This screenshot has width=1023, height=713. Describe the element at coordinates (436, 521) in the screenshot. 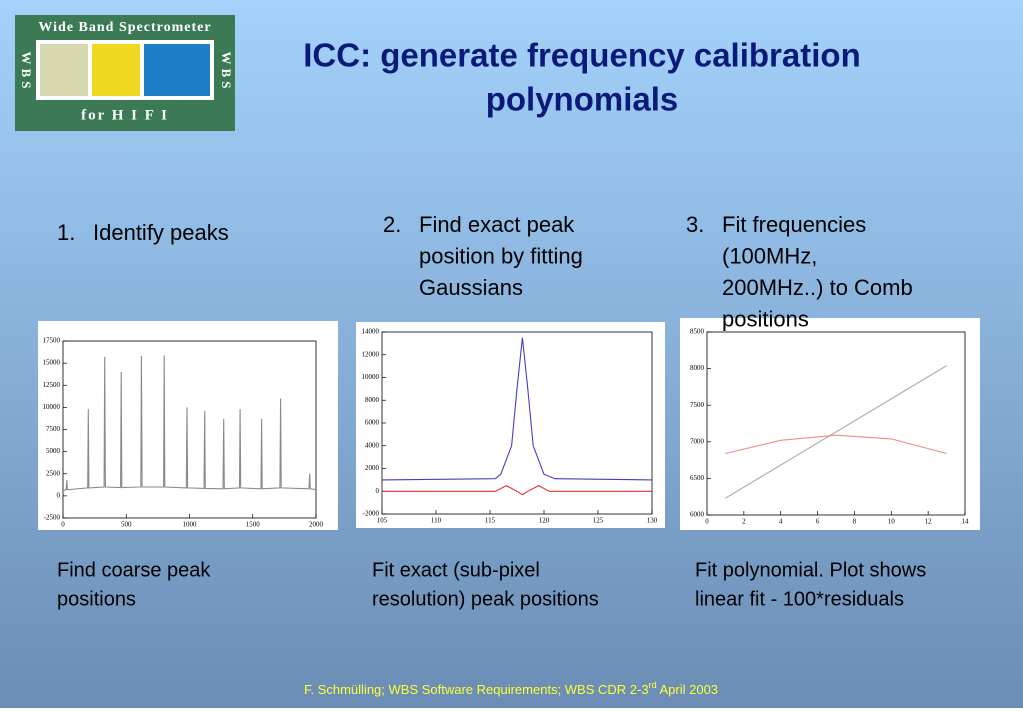

I see `x-tick-label: 110` at that location.